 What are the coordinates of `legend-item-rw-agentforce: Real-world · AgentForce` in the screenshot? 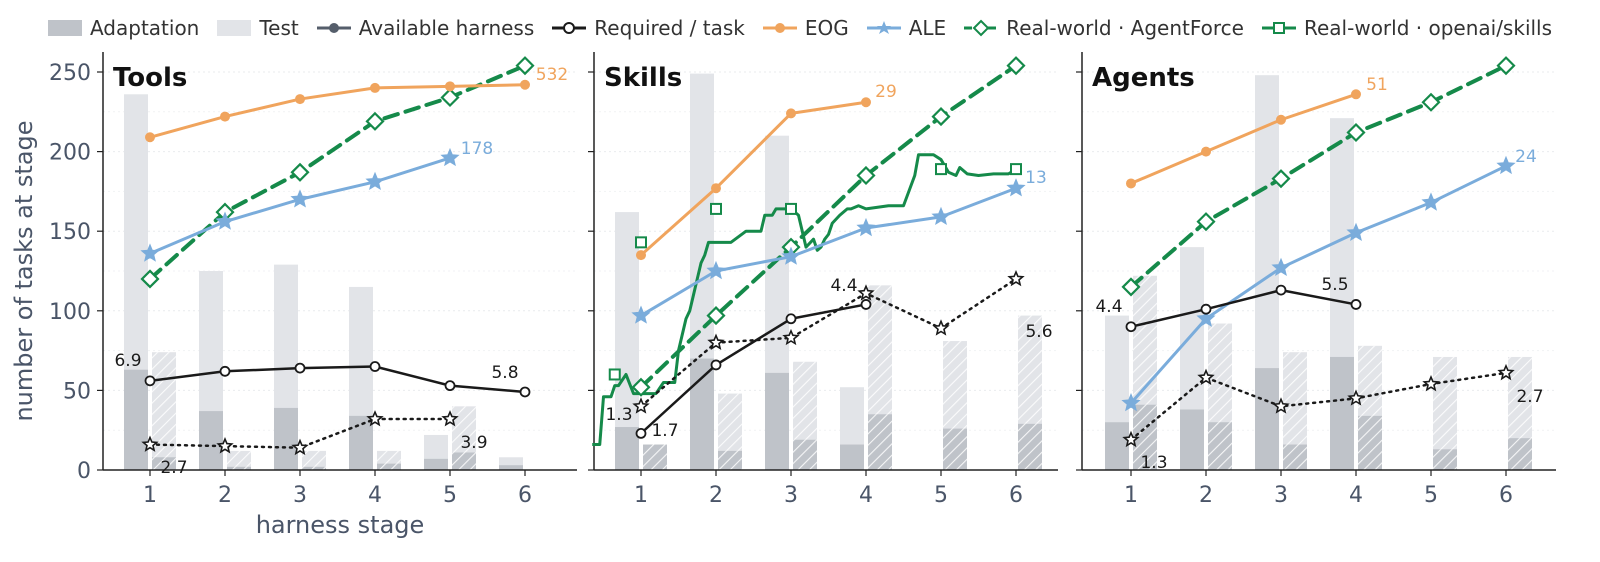 It's located at (1104, 28).